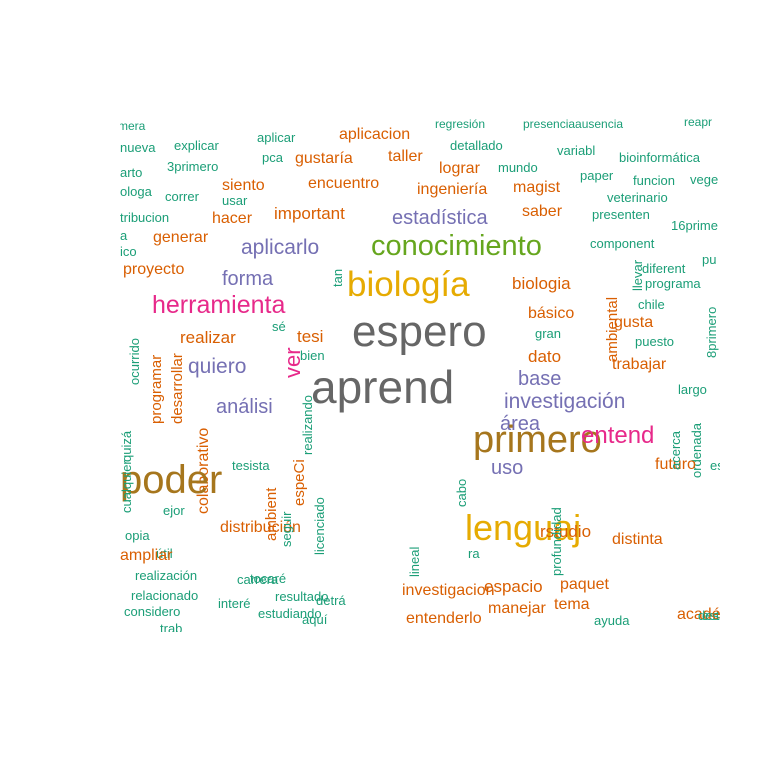  I want to click on cloud-word: forma, so click(248, 278).